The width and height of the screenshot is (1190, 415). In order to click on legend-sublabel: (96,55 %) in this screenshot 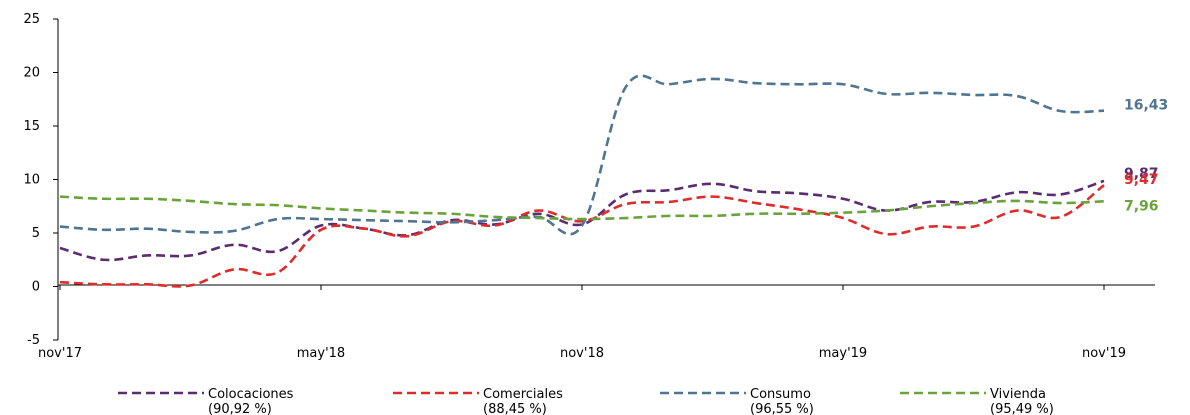, I will do `click(782, 408)`.